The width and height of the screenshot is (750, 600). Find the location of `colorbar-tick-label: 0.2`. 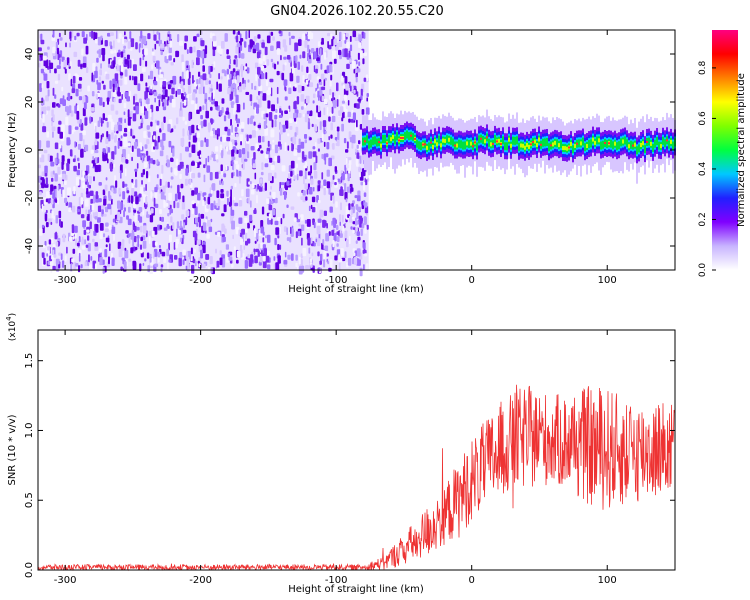

colorbar-tick-label: 0.2 is located at coordinates (703, 219).